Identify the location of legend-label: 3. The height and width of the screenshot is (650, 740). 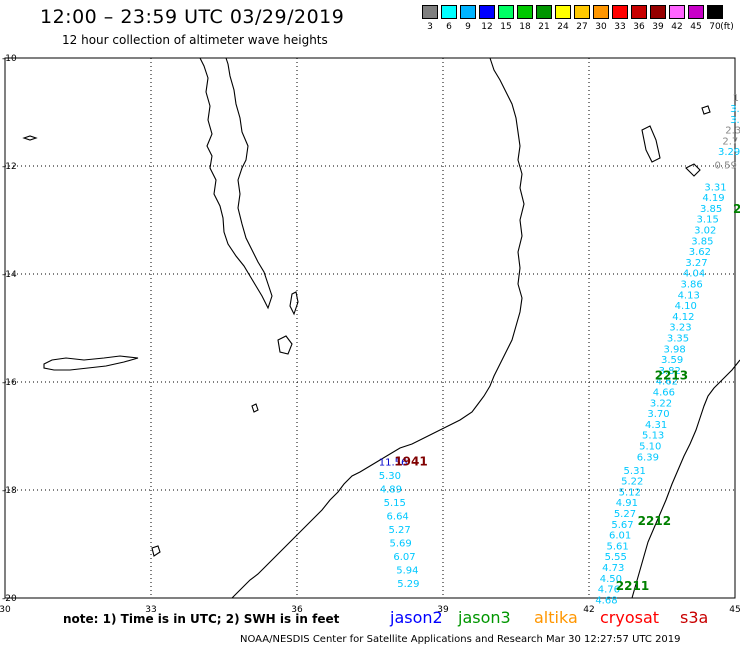
(430, 27).